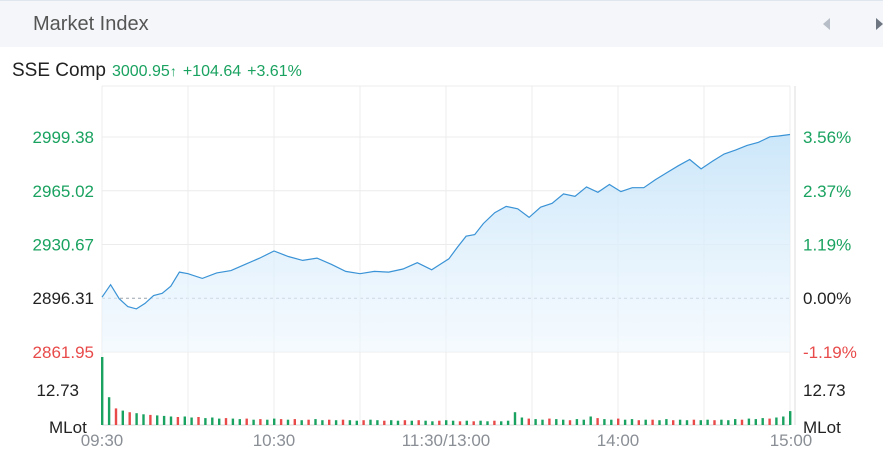  What do you see at coordinates (63, 244) in the screenshot?
I see `left-tick-label: 2930.67` at bounding box center [63, 244].